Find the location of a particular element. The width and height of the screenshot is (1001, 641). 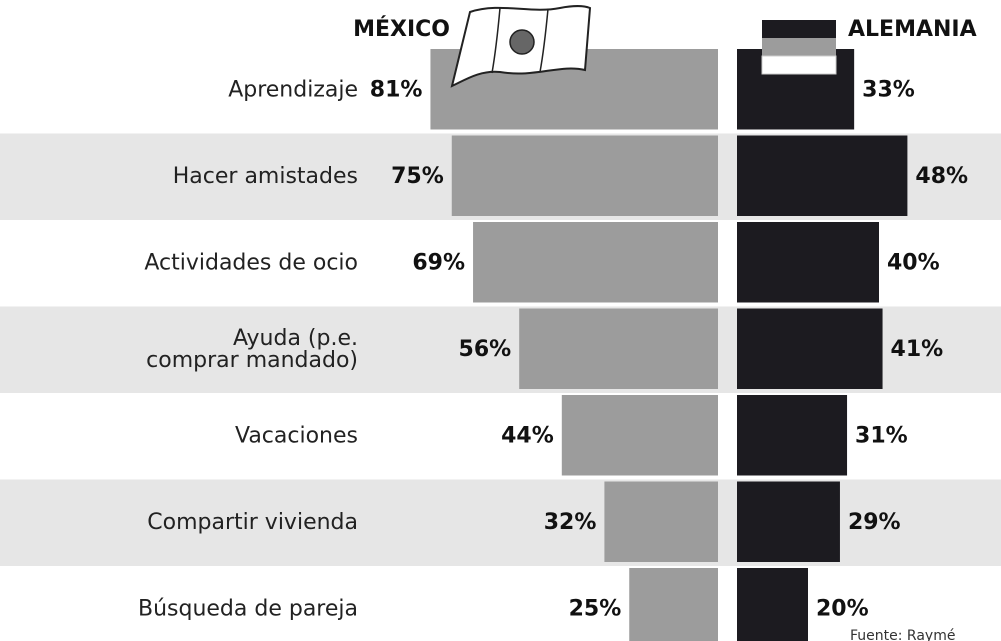

category-label: Vacaciones is located at coordinates (296, 435).